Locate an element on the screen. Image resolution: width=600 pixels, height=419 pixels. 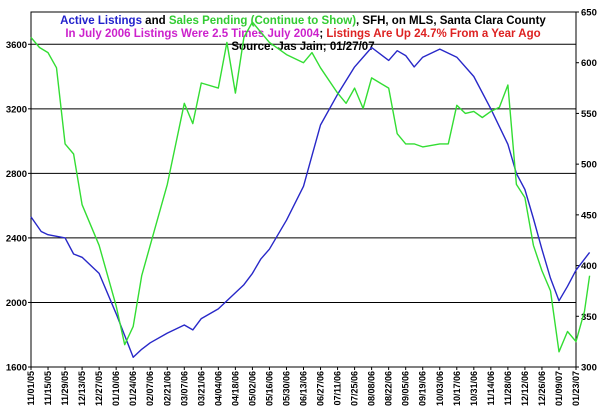
title-segment: ; is located at coordinates (322, 34).